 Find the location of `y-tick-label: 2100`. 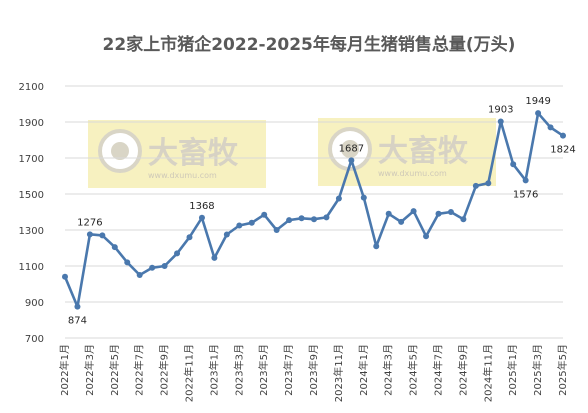

y-tick-label: 2100 is located at coordinates (31, 87).